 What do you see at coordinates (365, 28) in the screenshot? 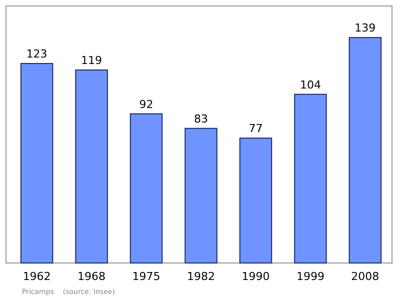
I see `data-label: 139` at bounding box center [365, 28].